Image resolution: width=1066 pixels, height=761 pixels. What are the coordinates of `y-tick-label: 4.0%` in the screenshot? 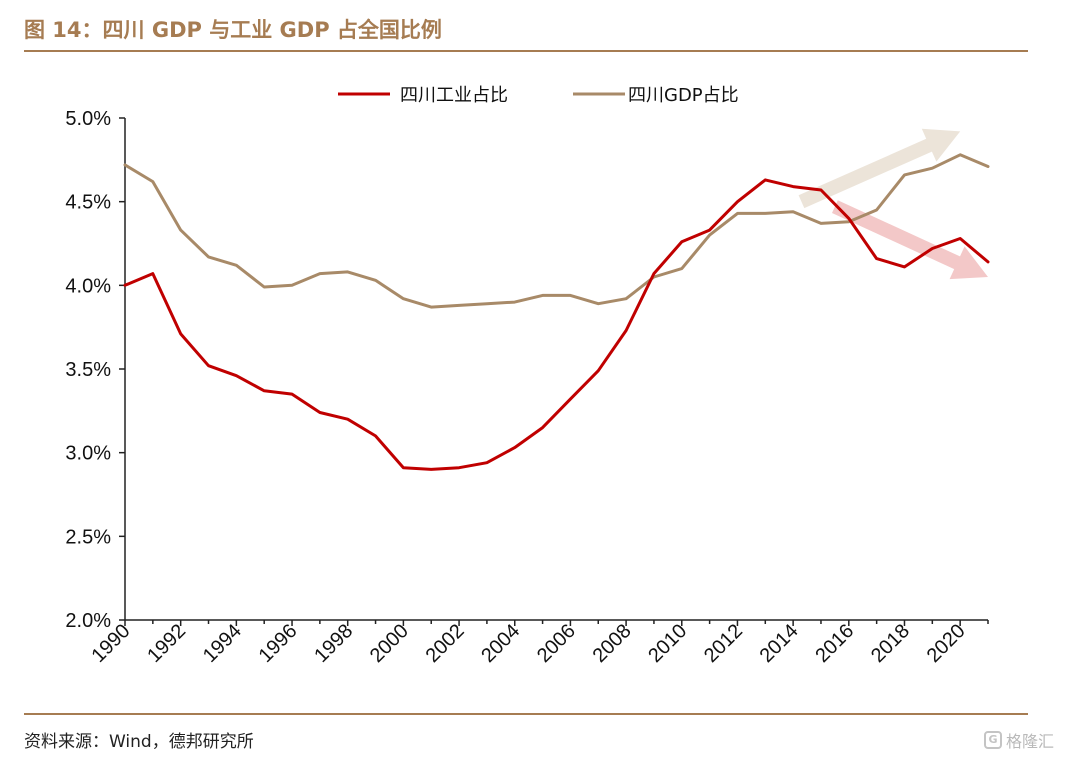 It's located at (88, 286).